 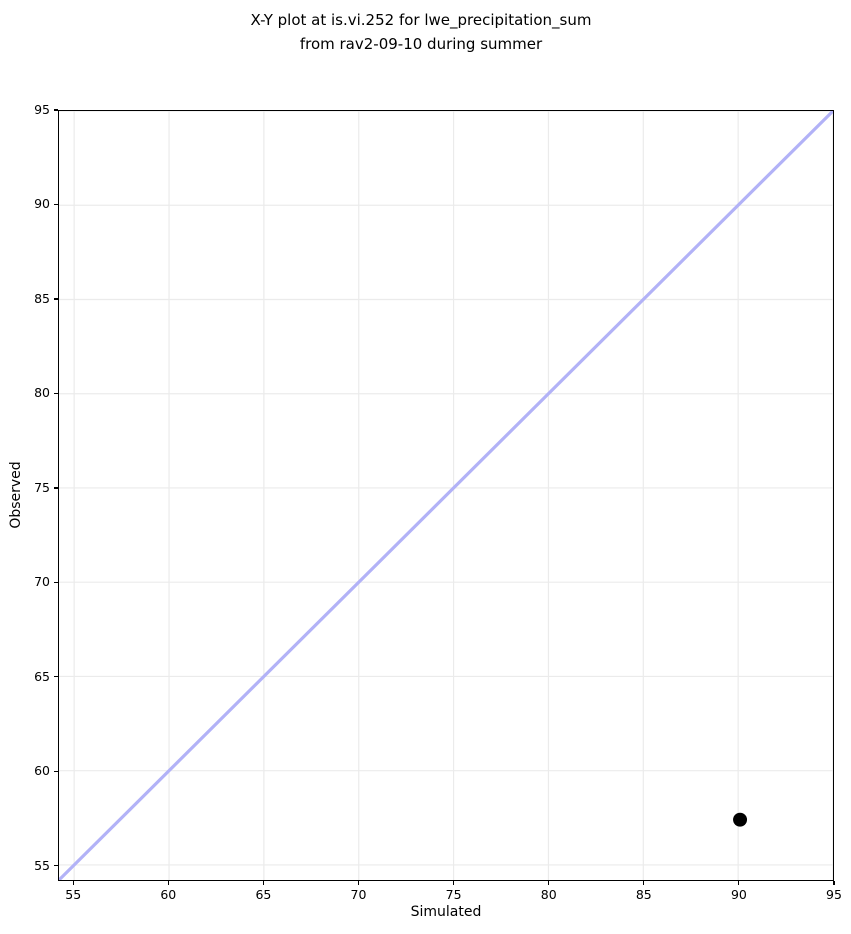 What do you see at coordinates (42, 865) in the screenshot?
I see `y-tick-label: 55` at bounding box center [42, 865].